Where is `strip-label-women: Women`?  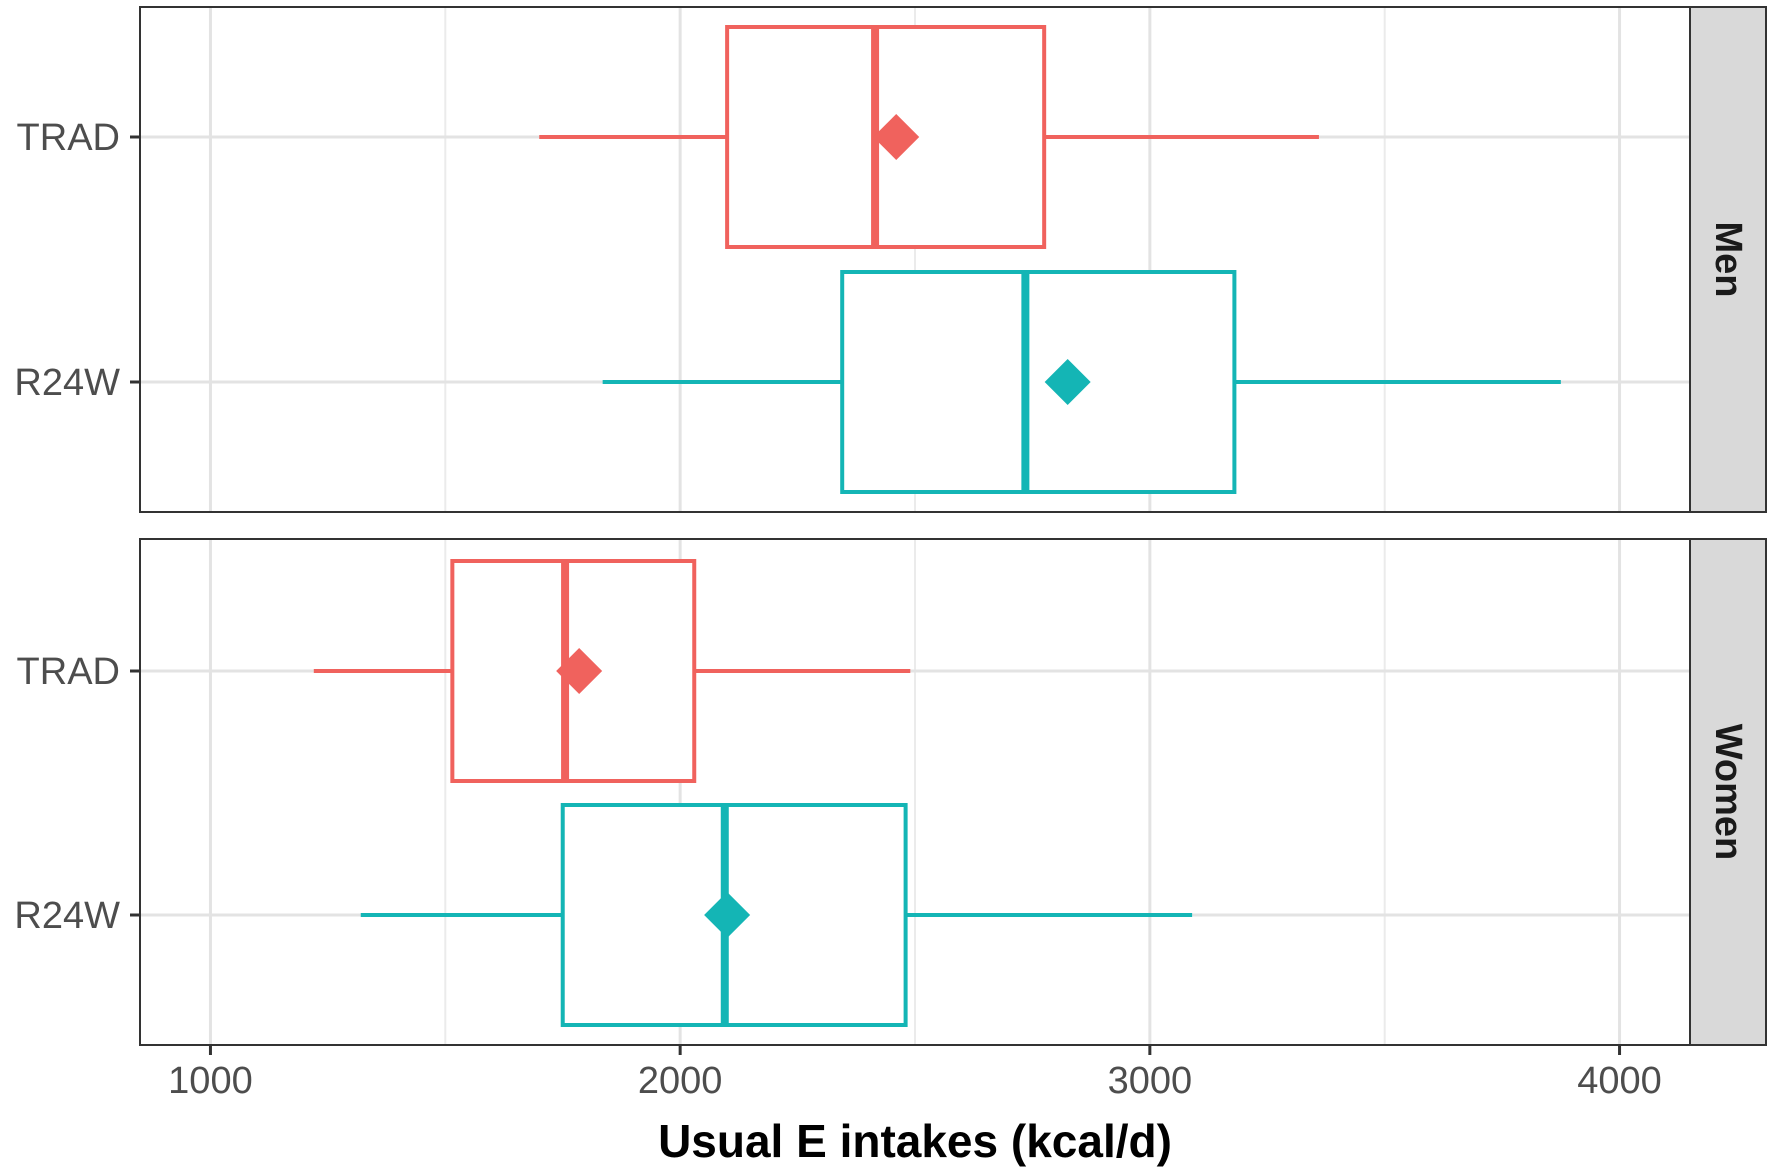
strip-label-women: Women is located at coordinates (1728, 792).